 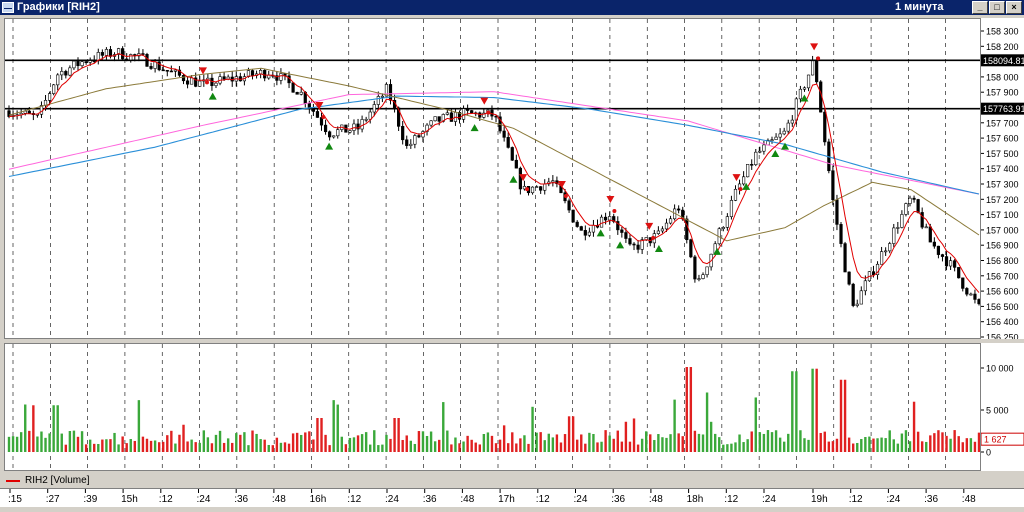 I want to click on maximize-button: □, so click(x=997, y=7).